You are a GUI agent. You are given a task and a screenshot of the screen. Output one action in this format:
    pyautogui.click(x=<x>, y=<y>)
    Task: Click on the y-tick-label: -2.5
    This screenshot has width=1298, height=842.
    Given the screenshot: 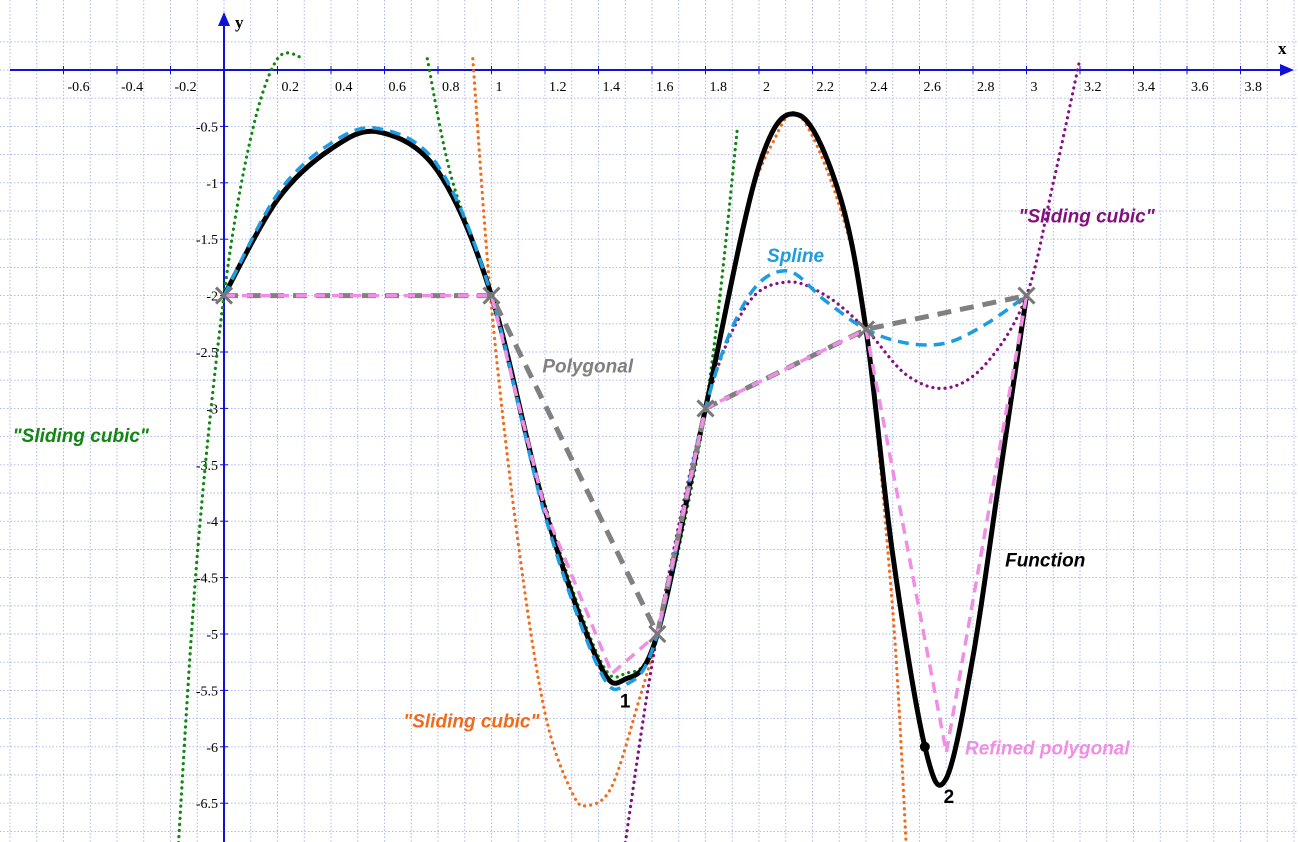 What is the action you would take?
    pyautogui.click(x=207, y=353)
    